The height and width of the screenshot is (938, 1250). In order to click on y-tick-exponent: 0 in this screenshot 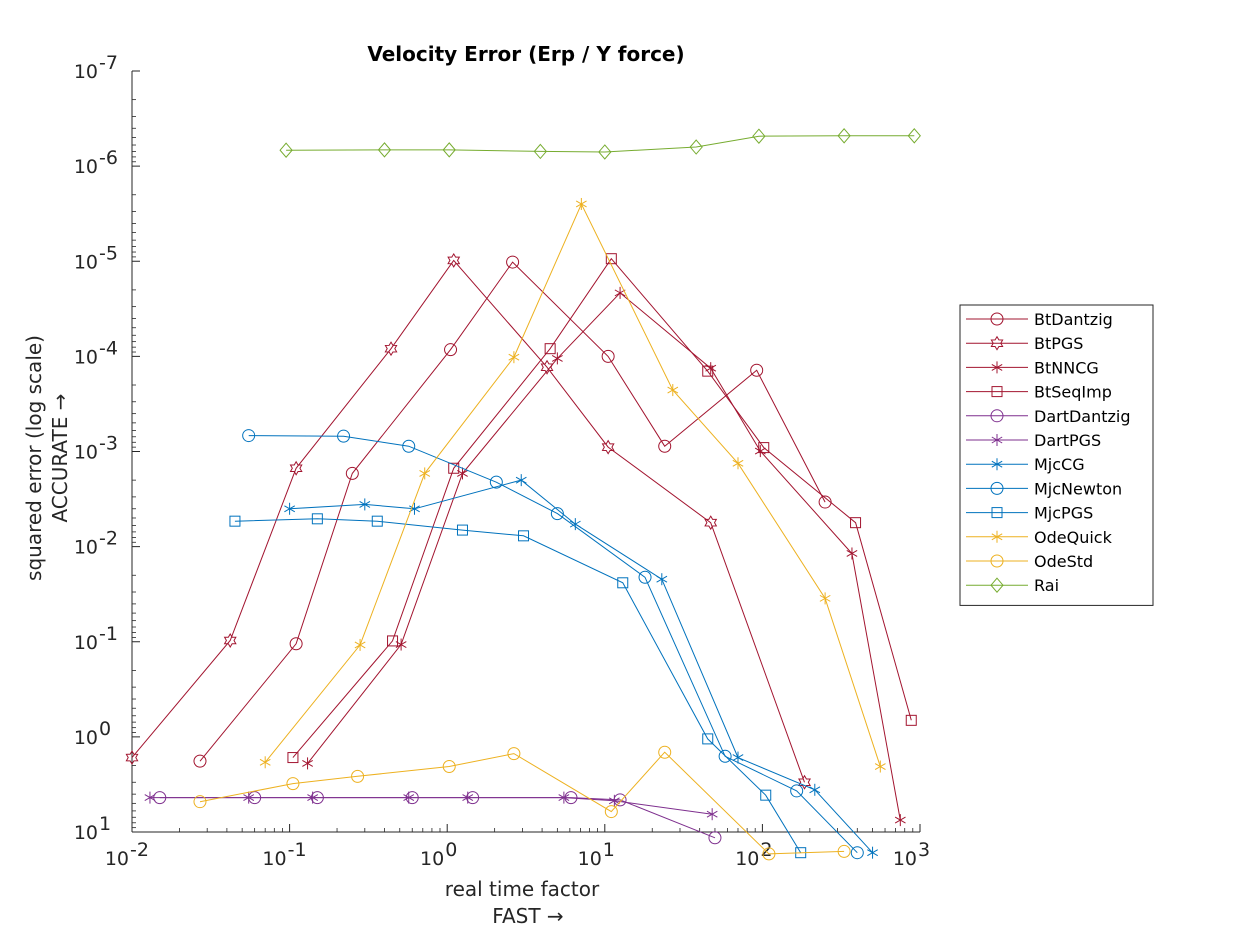, I will do `click(105, 729)`.